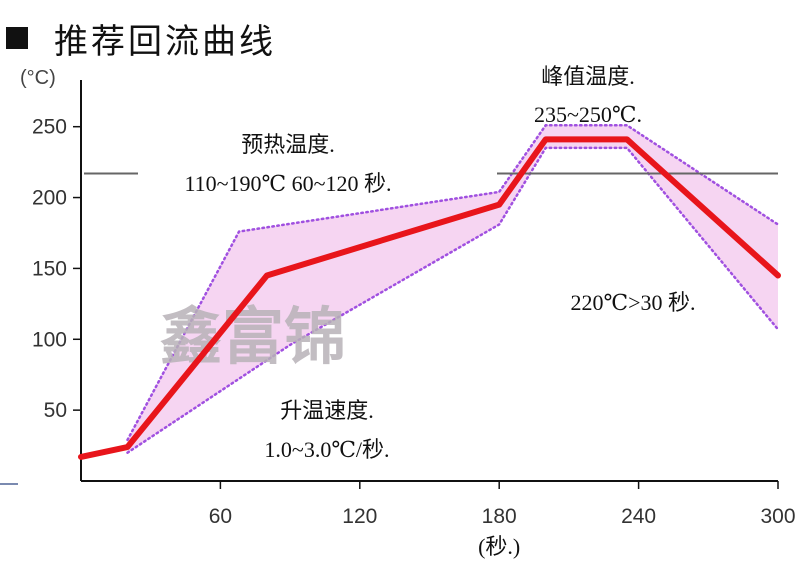 This screenshot has height=562, width=800. What do you see at coordinates (327, 410) in the screenshot?
I see `annotation-ramp-line-1: 升温速度.` at bounding box center [327, 410].